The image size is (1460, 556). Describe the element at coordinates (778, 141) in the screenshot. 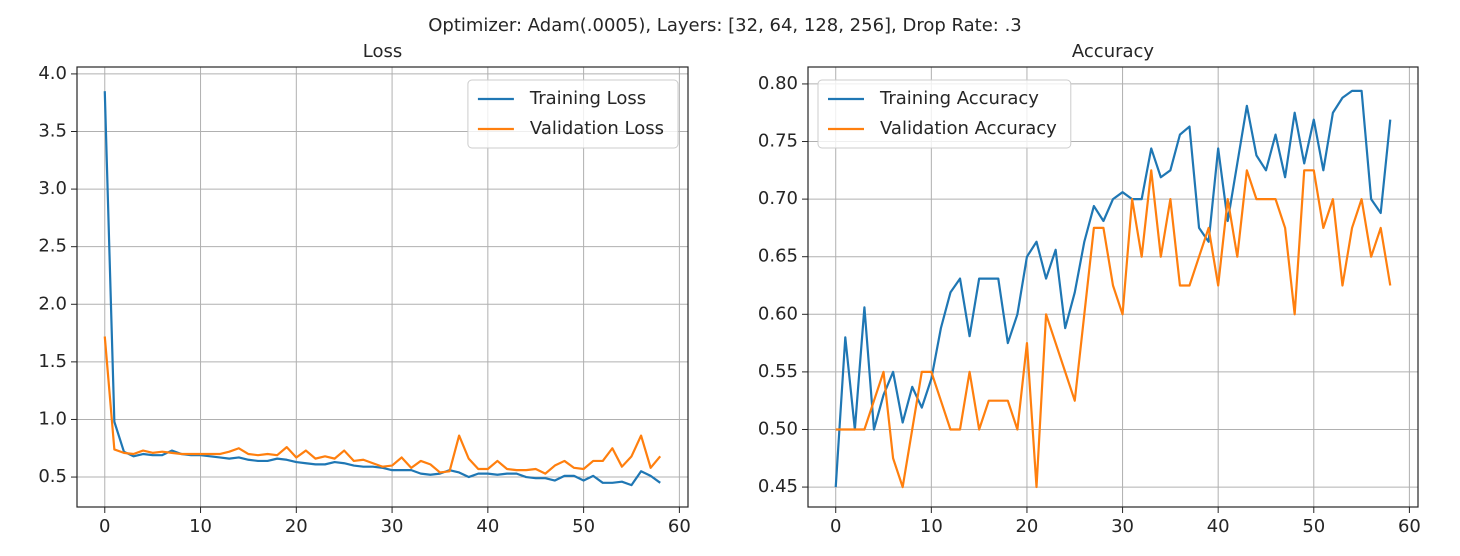

I see `y-tick-label: 0.75` at that location.